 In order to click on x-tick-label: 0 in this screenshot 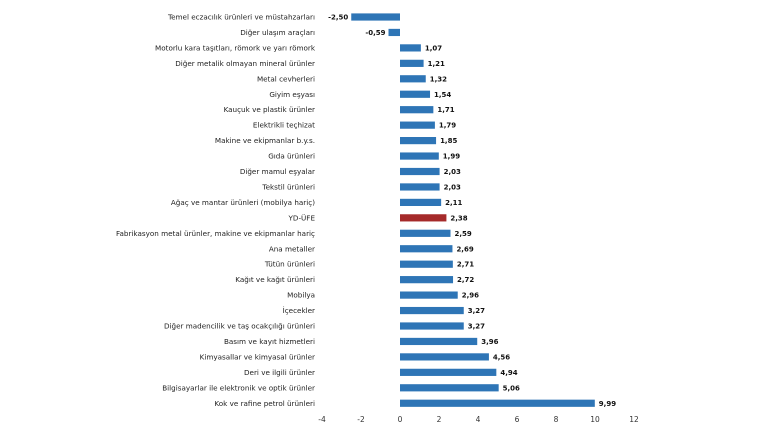, I will do `click(400, 419)`.